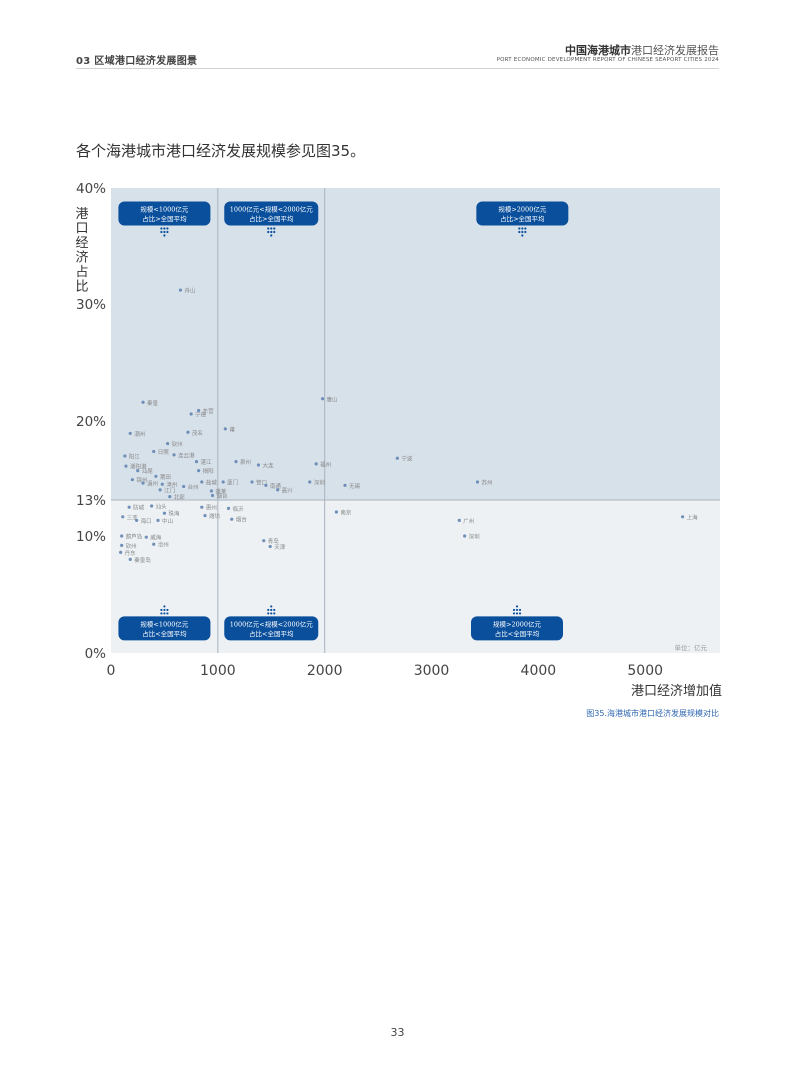 The image size is (795, 1078). Describe the element at coordinates (346, 513) in the screenshot. I see `point-label: 南京` at that location.